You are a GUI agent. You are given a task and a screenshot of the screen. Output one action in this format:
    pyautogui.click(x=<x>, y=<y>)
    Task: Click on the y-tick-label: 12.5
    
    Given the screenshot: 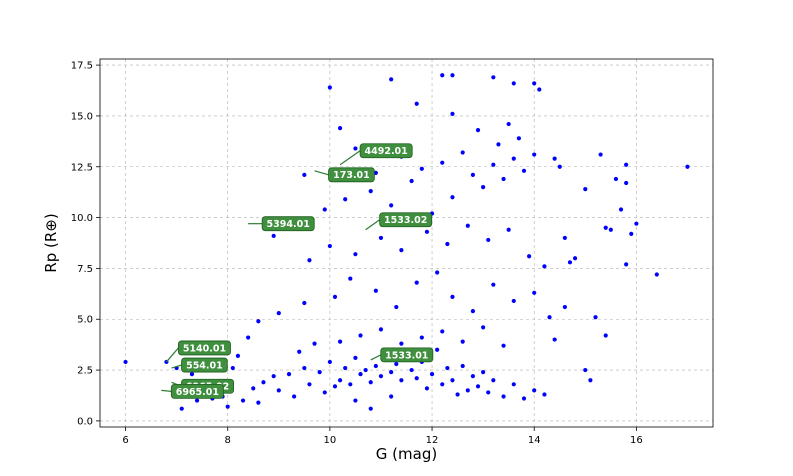 What is the action you would take?
    pyautogui.click(x=82, y=167)
    